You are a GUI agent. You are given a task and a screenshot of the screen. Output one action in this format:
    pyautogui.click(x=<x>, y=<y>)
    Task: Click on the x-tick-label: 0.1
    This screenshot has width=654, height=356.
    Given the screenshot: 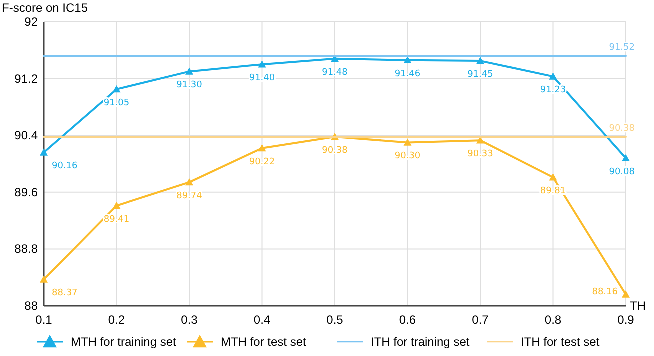 What is the action you would take?
    pyautogui.click(x=44, y=320)
    